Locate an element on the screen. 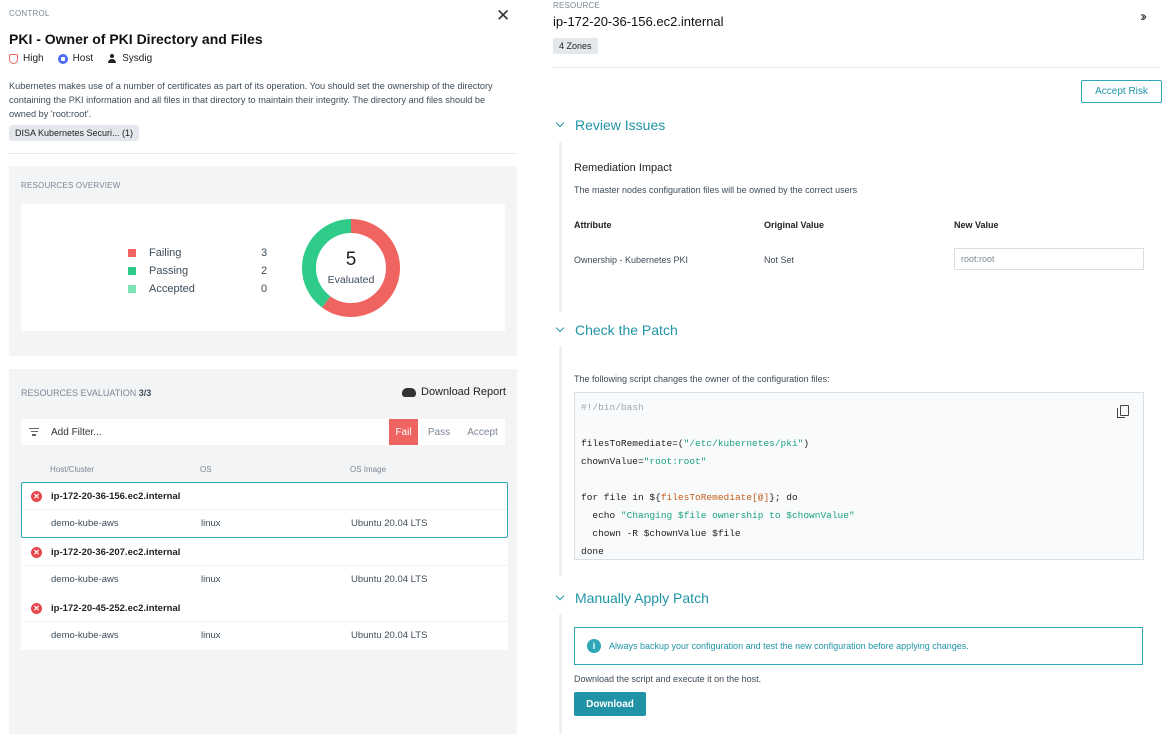 This screenshot has height=734, width=1170. code-token: echo is located at coordinates (601, 515).